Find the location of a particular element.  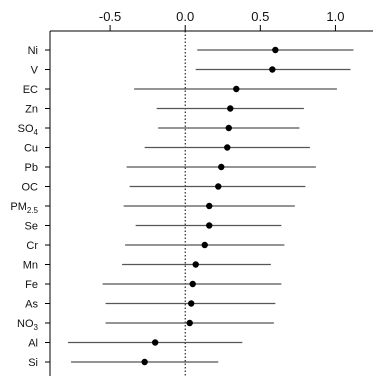

estimate-row: Mn is located at coordinates (147, 266).